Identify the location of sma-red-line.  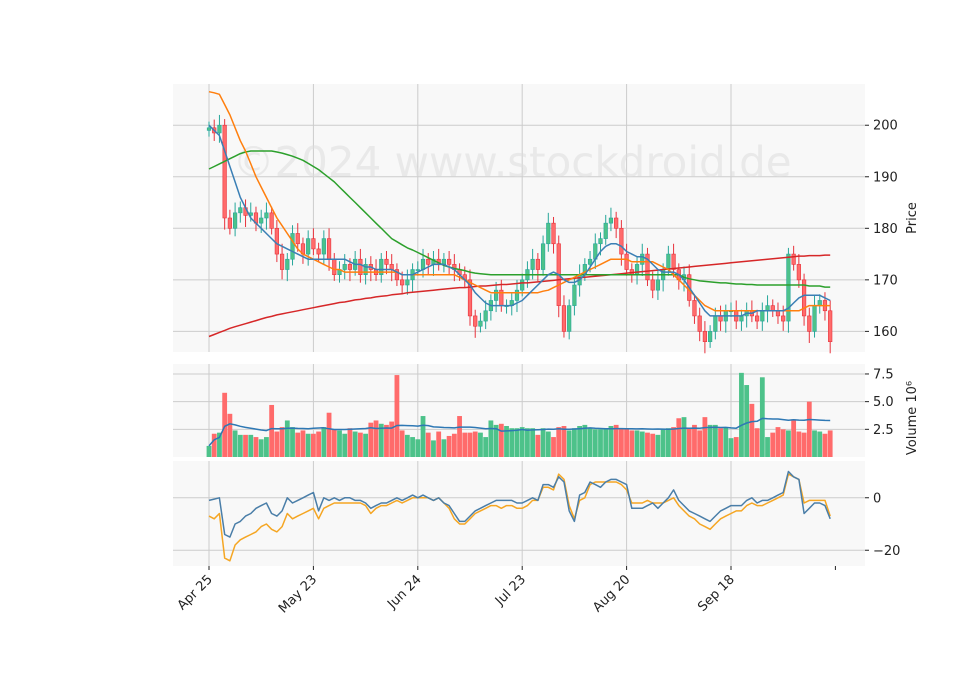
(519, 296).